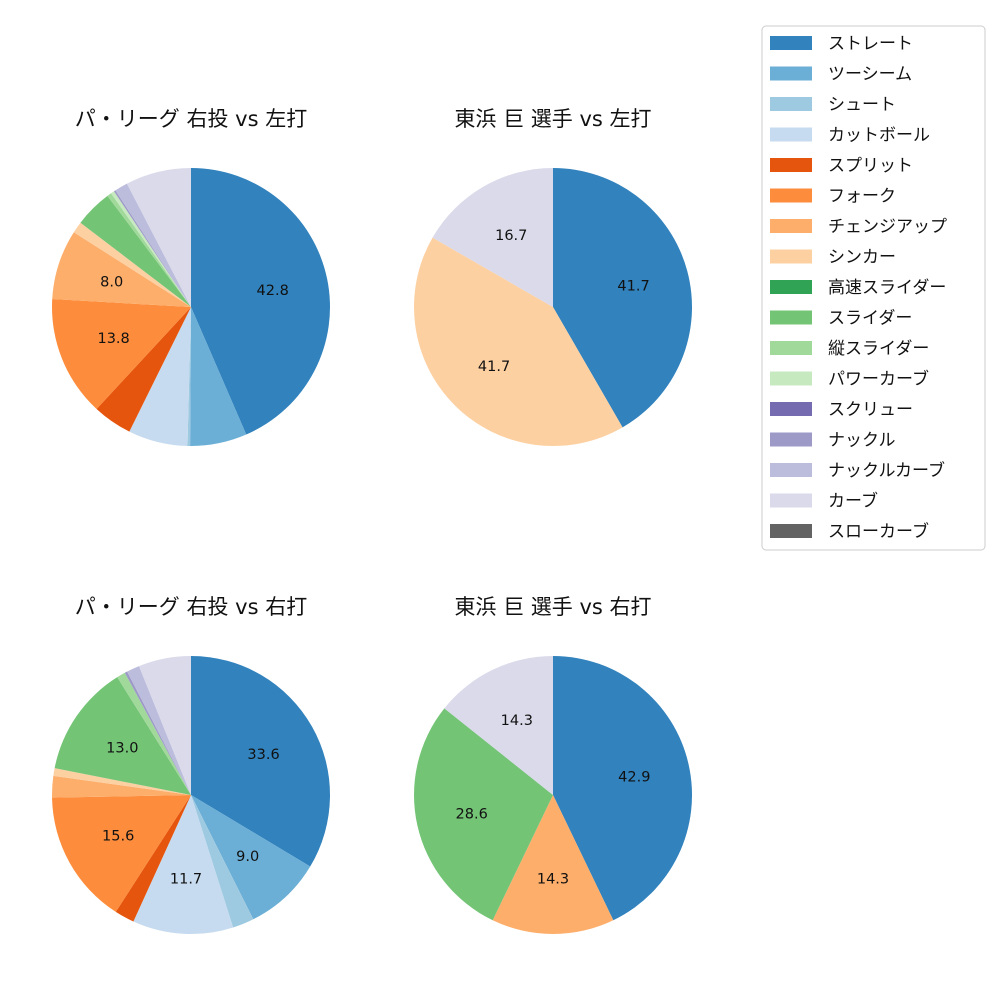  I want to click on legend-frame, so click(873, 288).